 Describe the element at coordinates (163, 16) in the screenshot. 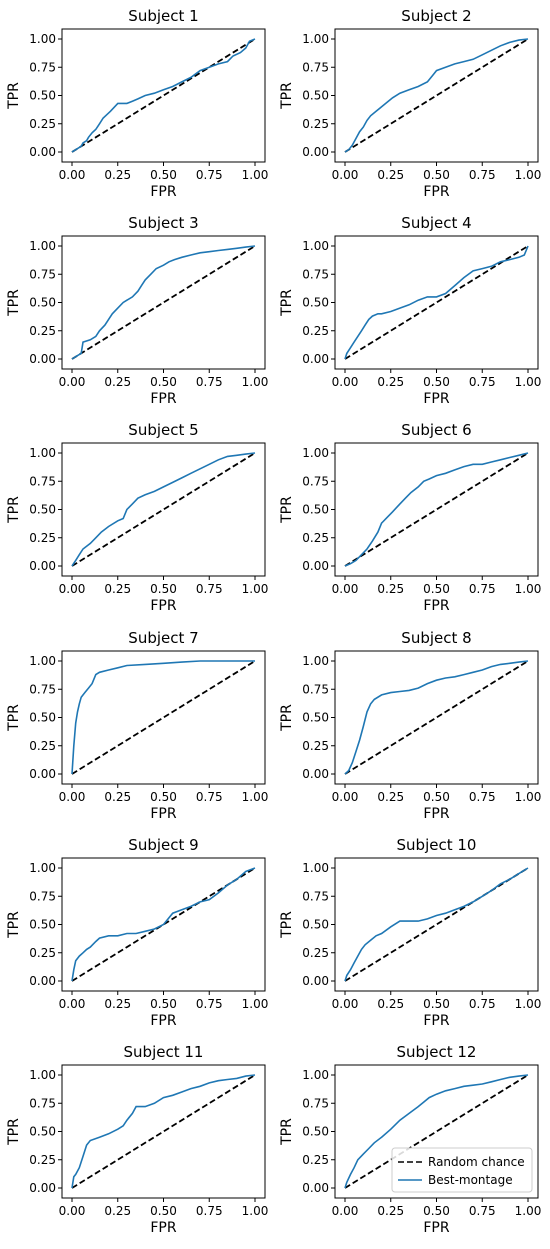

I see `subplot-title: Subject 1` at that location.